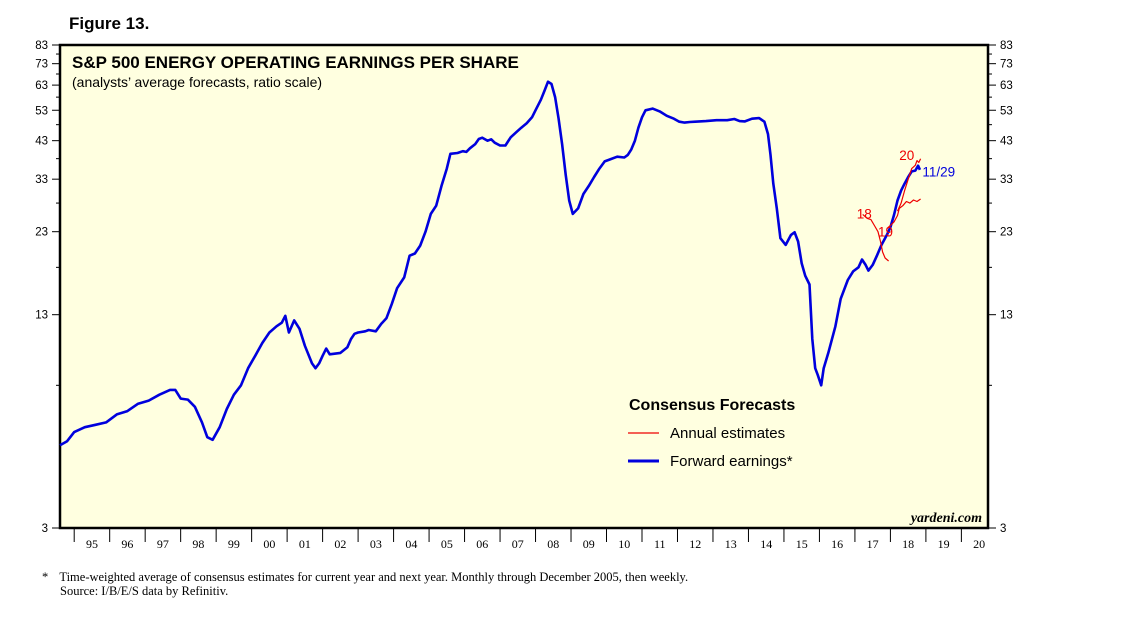 This screenshot has width=1138, height=621. Describe the element at coordinates (518, 544) in the screenshot. I see `x-tick-label: 07` at that location.